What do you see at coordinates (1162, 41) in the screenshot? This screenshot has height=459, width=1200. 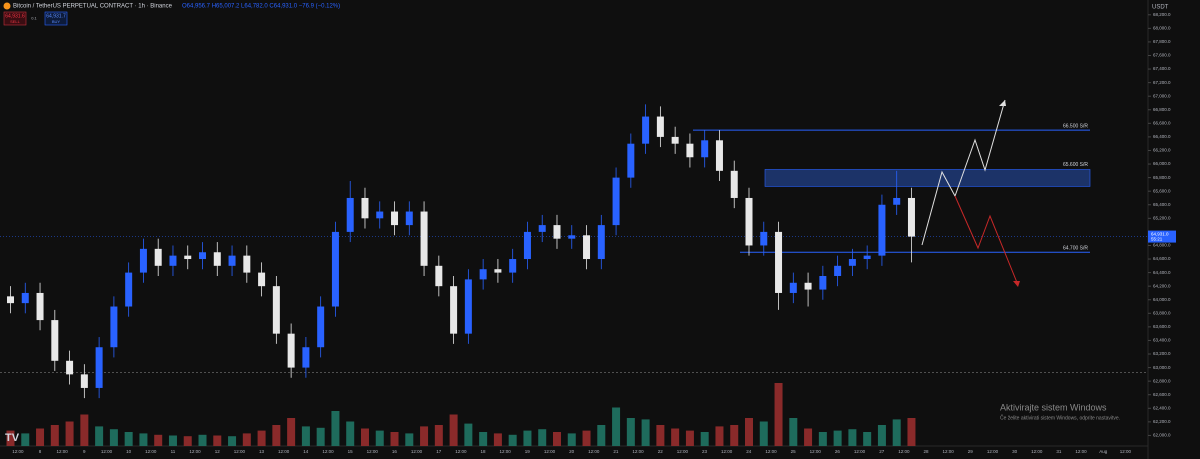 I see `y-tick-label: 67,800.0` at bounding box center [1162, 41].